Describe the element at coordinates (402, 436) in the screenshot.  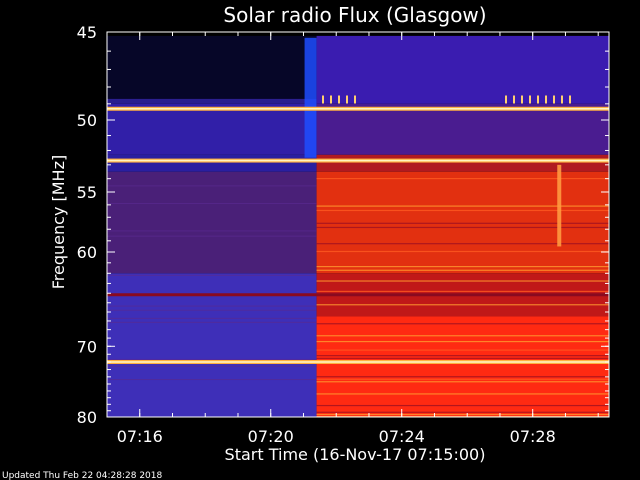
I see `x-tick-label: 07:24` at that location.